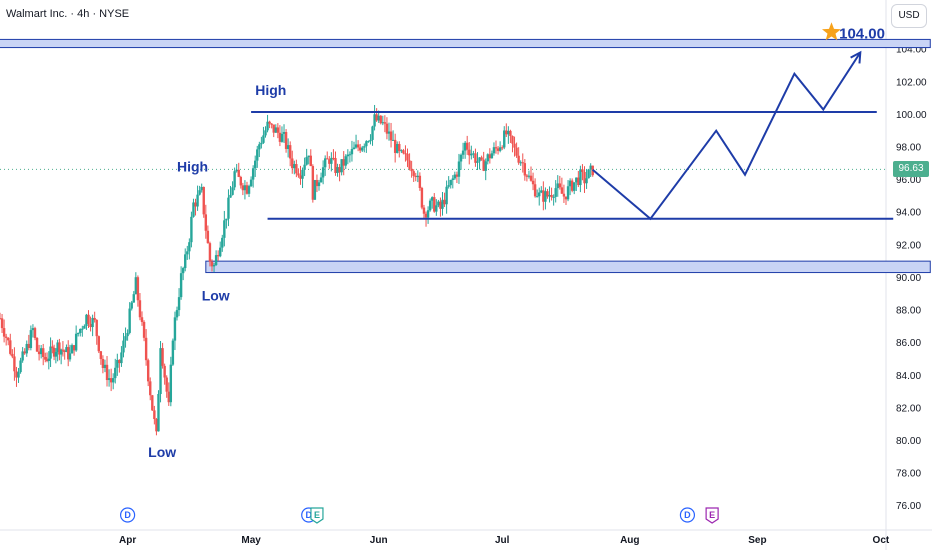  I want to click on currency-selector: USD, so click(909, 16).